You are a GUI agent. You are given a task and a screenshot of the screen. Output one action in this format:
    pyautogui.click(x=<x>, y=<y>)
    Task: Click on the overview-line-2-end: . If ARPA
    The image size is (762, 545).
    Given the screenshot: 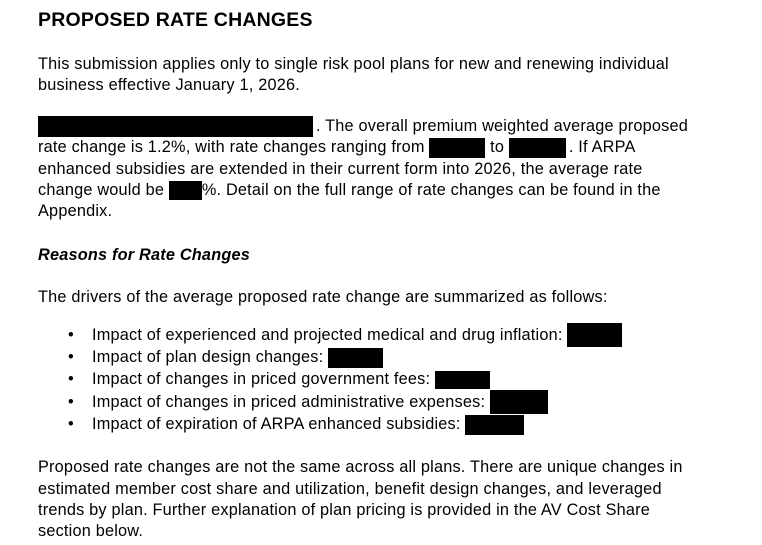 What is the action you would take?
    pyautogui.click(x=602, y=147)
    